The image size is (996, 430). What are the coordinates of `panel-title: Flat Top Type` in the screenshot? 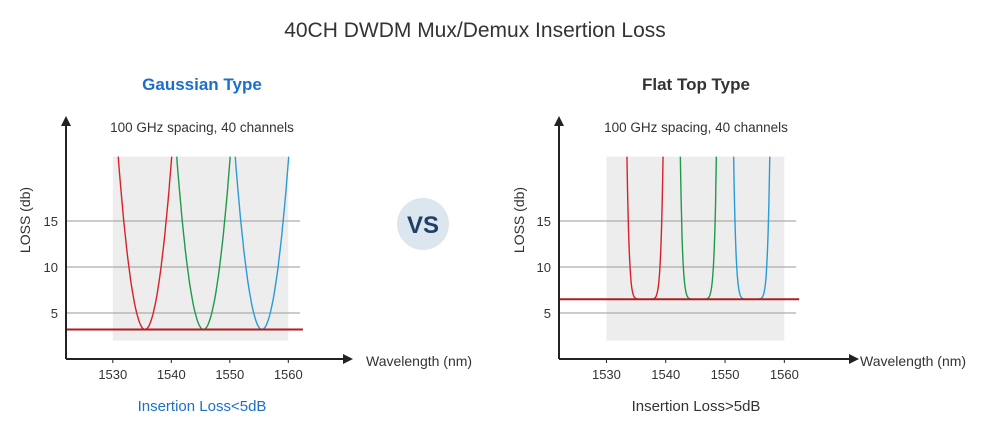 It's located at (696, 84).